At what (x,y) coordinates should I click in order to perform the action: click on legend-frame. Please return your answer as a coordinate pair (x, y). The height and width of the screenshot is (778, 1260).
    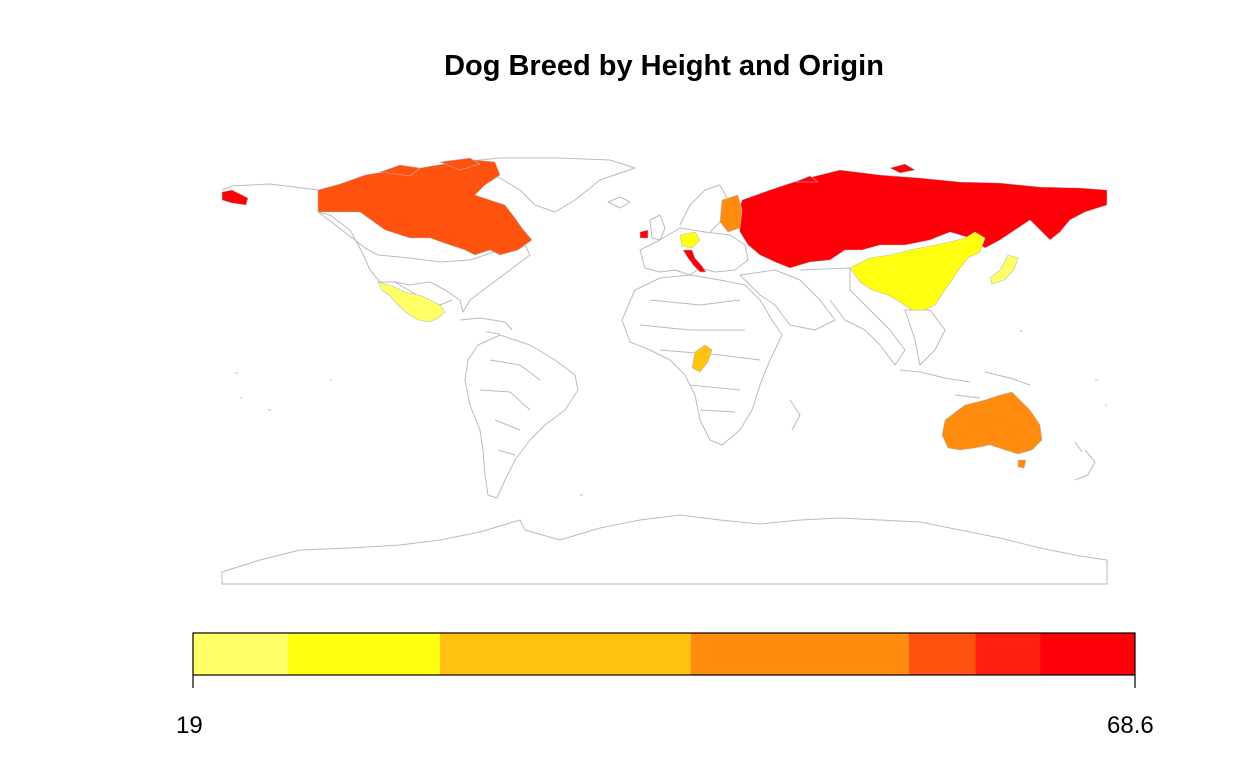
    Looking at the image, I should click on (664, 654).